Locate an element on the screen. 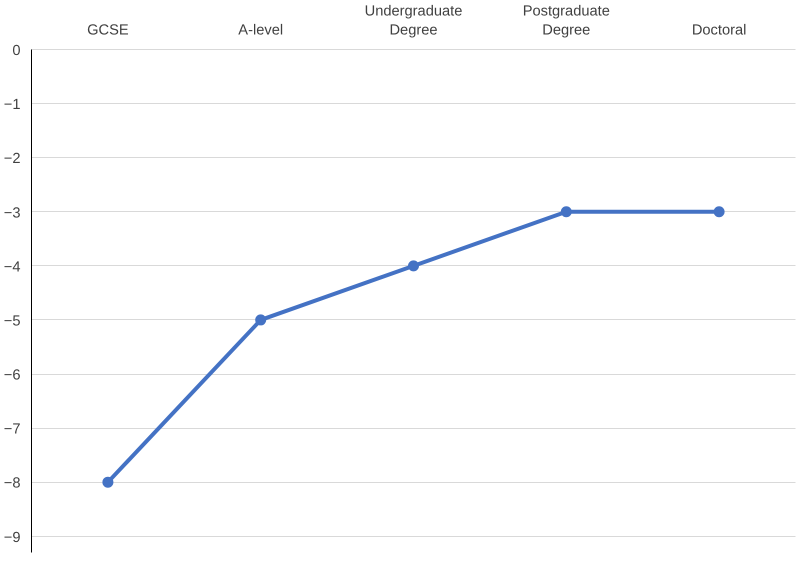 This screenshot has height=561, width=809. y-tick-label: −9 is located at coordinates (12, 538).